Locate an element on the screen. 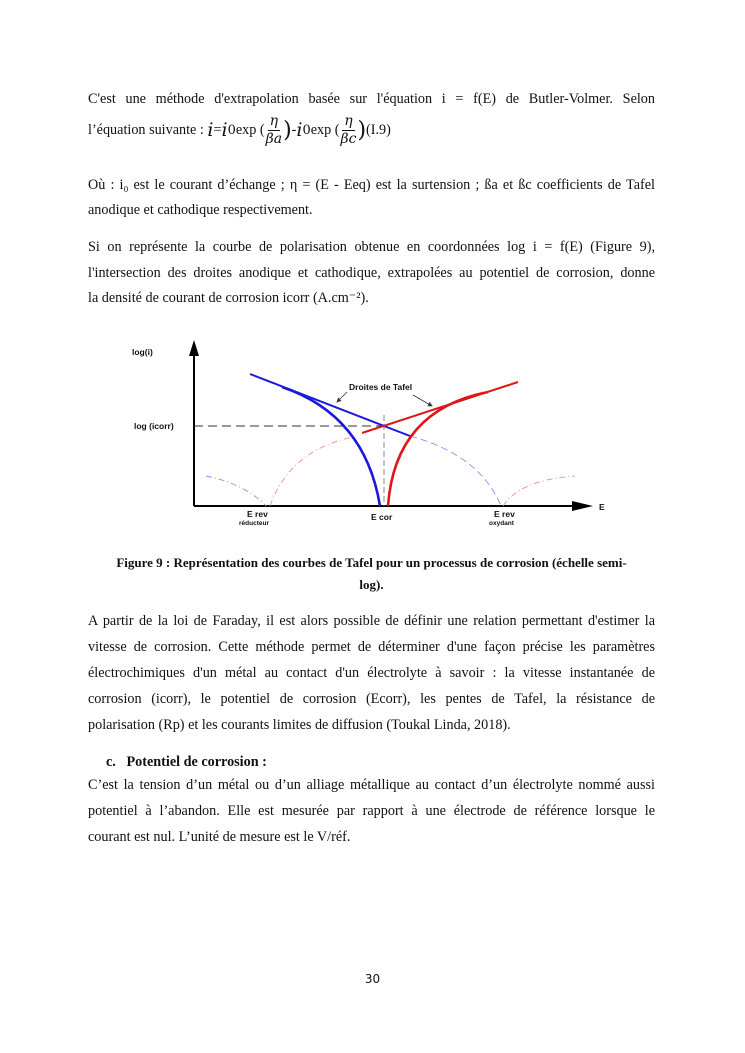  eq-equals: = is located at coordinates (217, 129).